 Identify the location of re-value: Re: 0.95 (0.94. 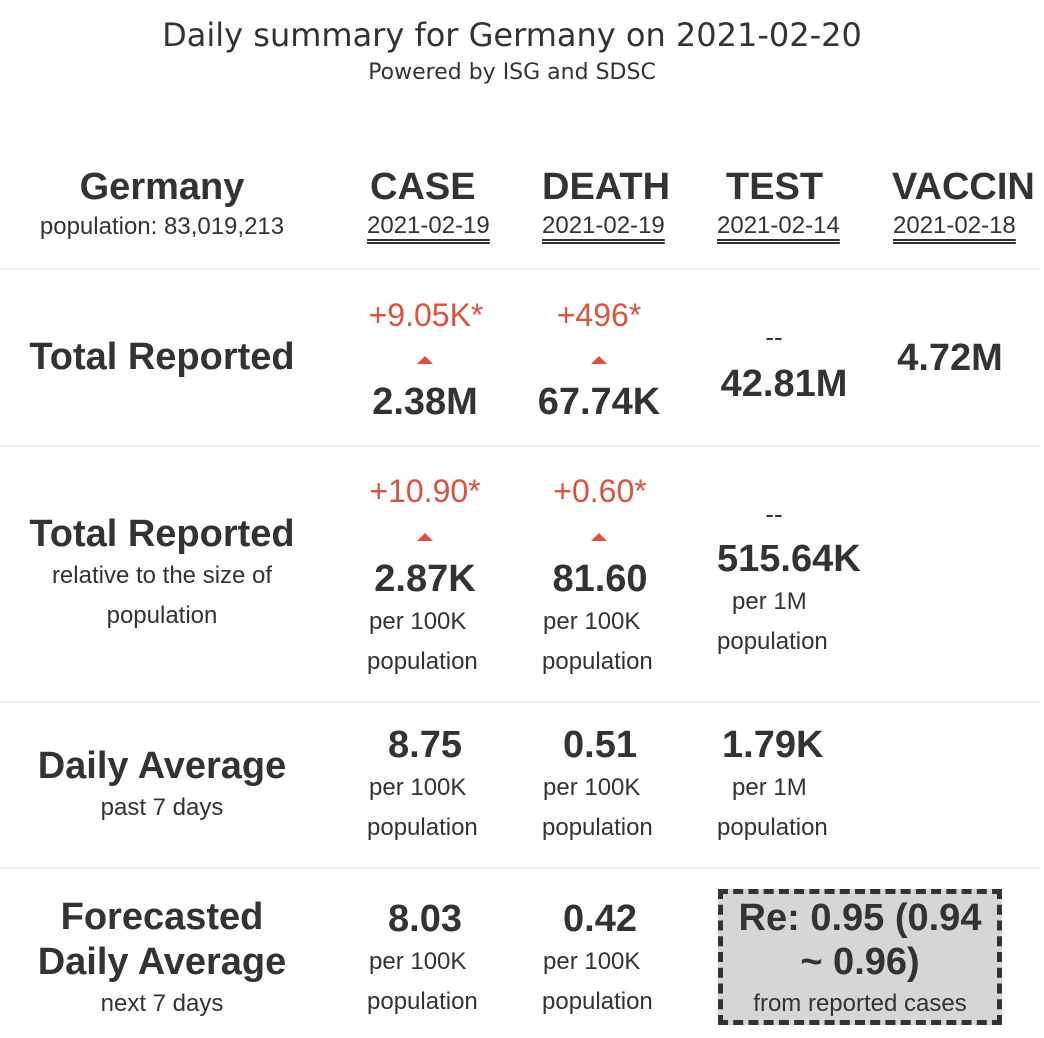
(860, 918).